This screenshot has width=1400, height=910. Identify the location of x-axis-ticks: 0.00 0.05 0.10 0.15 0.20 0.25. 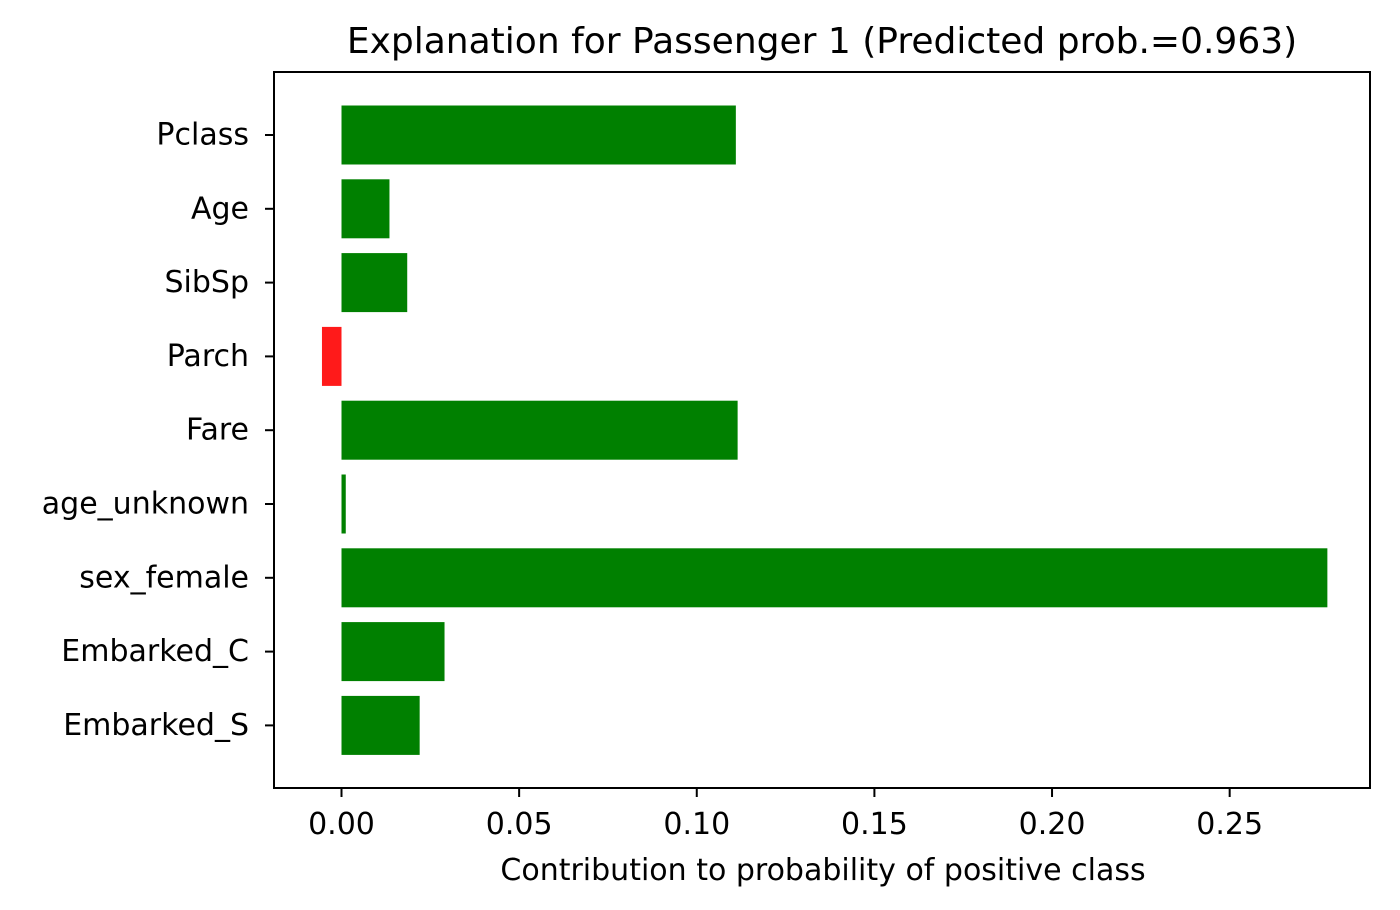
(785, 815).